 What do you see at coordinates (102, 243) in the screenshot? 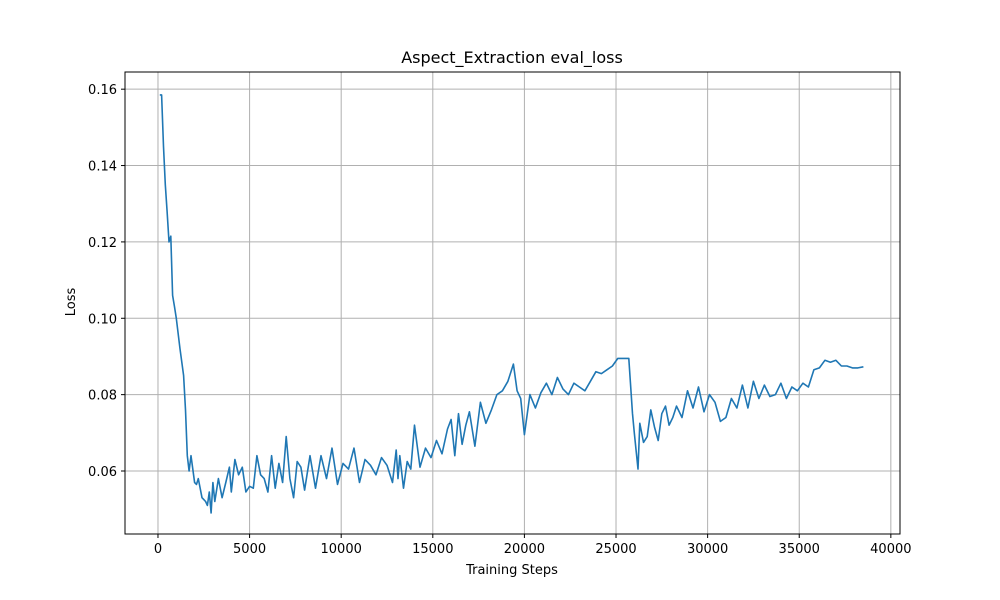
I see `y-tick-label: 0.12` at bounding box center [102, 243].